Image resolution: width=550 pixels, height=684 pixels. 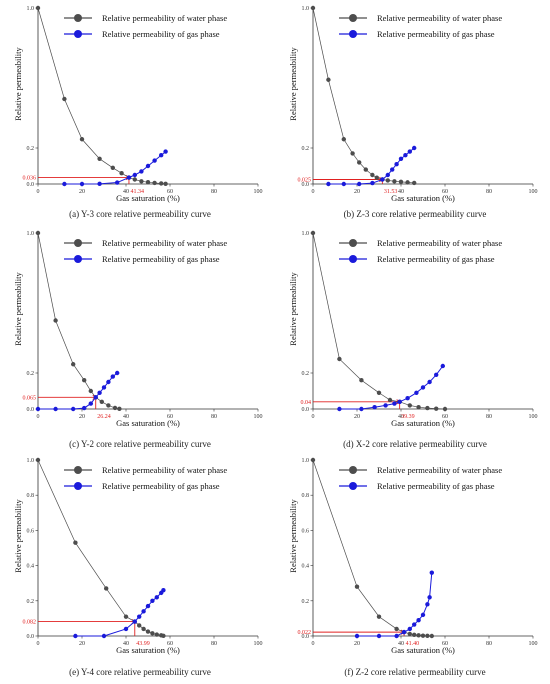 I want to click on panel-caption: (a) Y-3 core relative permeability curve, so click(x=140, y=214).